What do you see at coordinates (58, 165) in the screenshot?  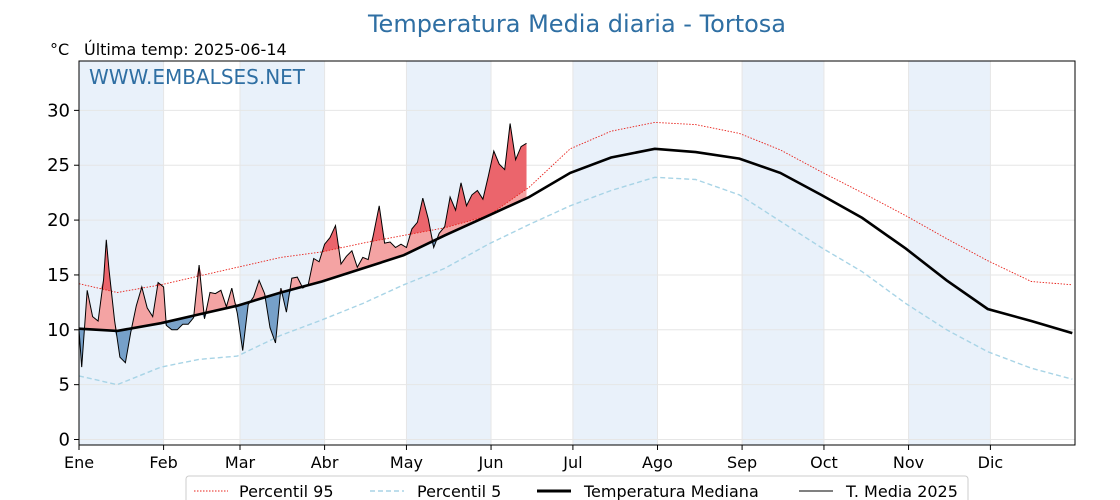 I see `y-tick-label-25: 25` at bounding box center [58, 165].